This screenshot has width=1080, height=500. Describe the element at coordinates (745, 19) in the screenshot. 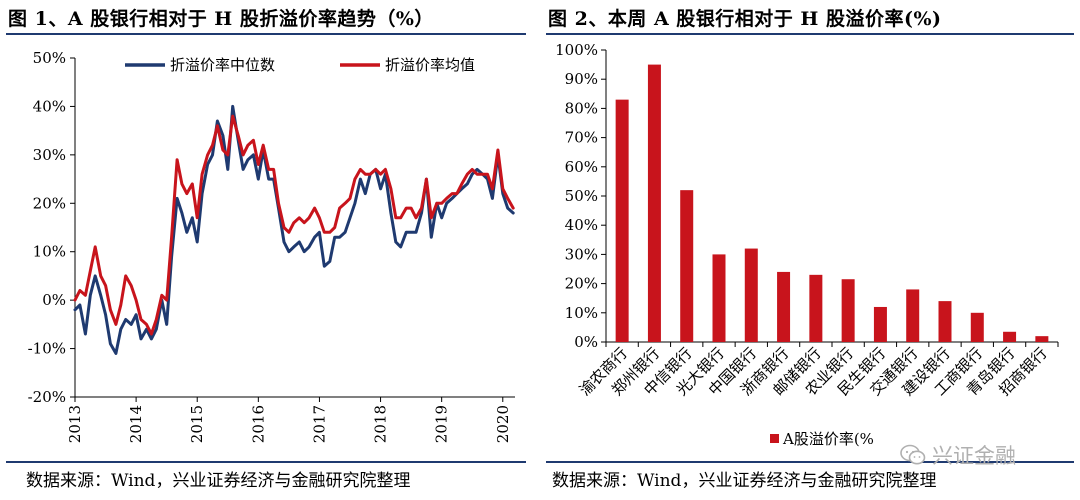

I see `chart-2-title: 图 2、本周 A 股银行相对于 H 股溢价率(%)` at that location.